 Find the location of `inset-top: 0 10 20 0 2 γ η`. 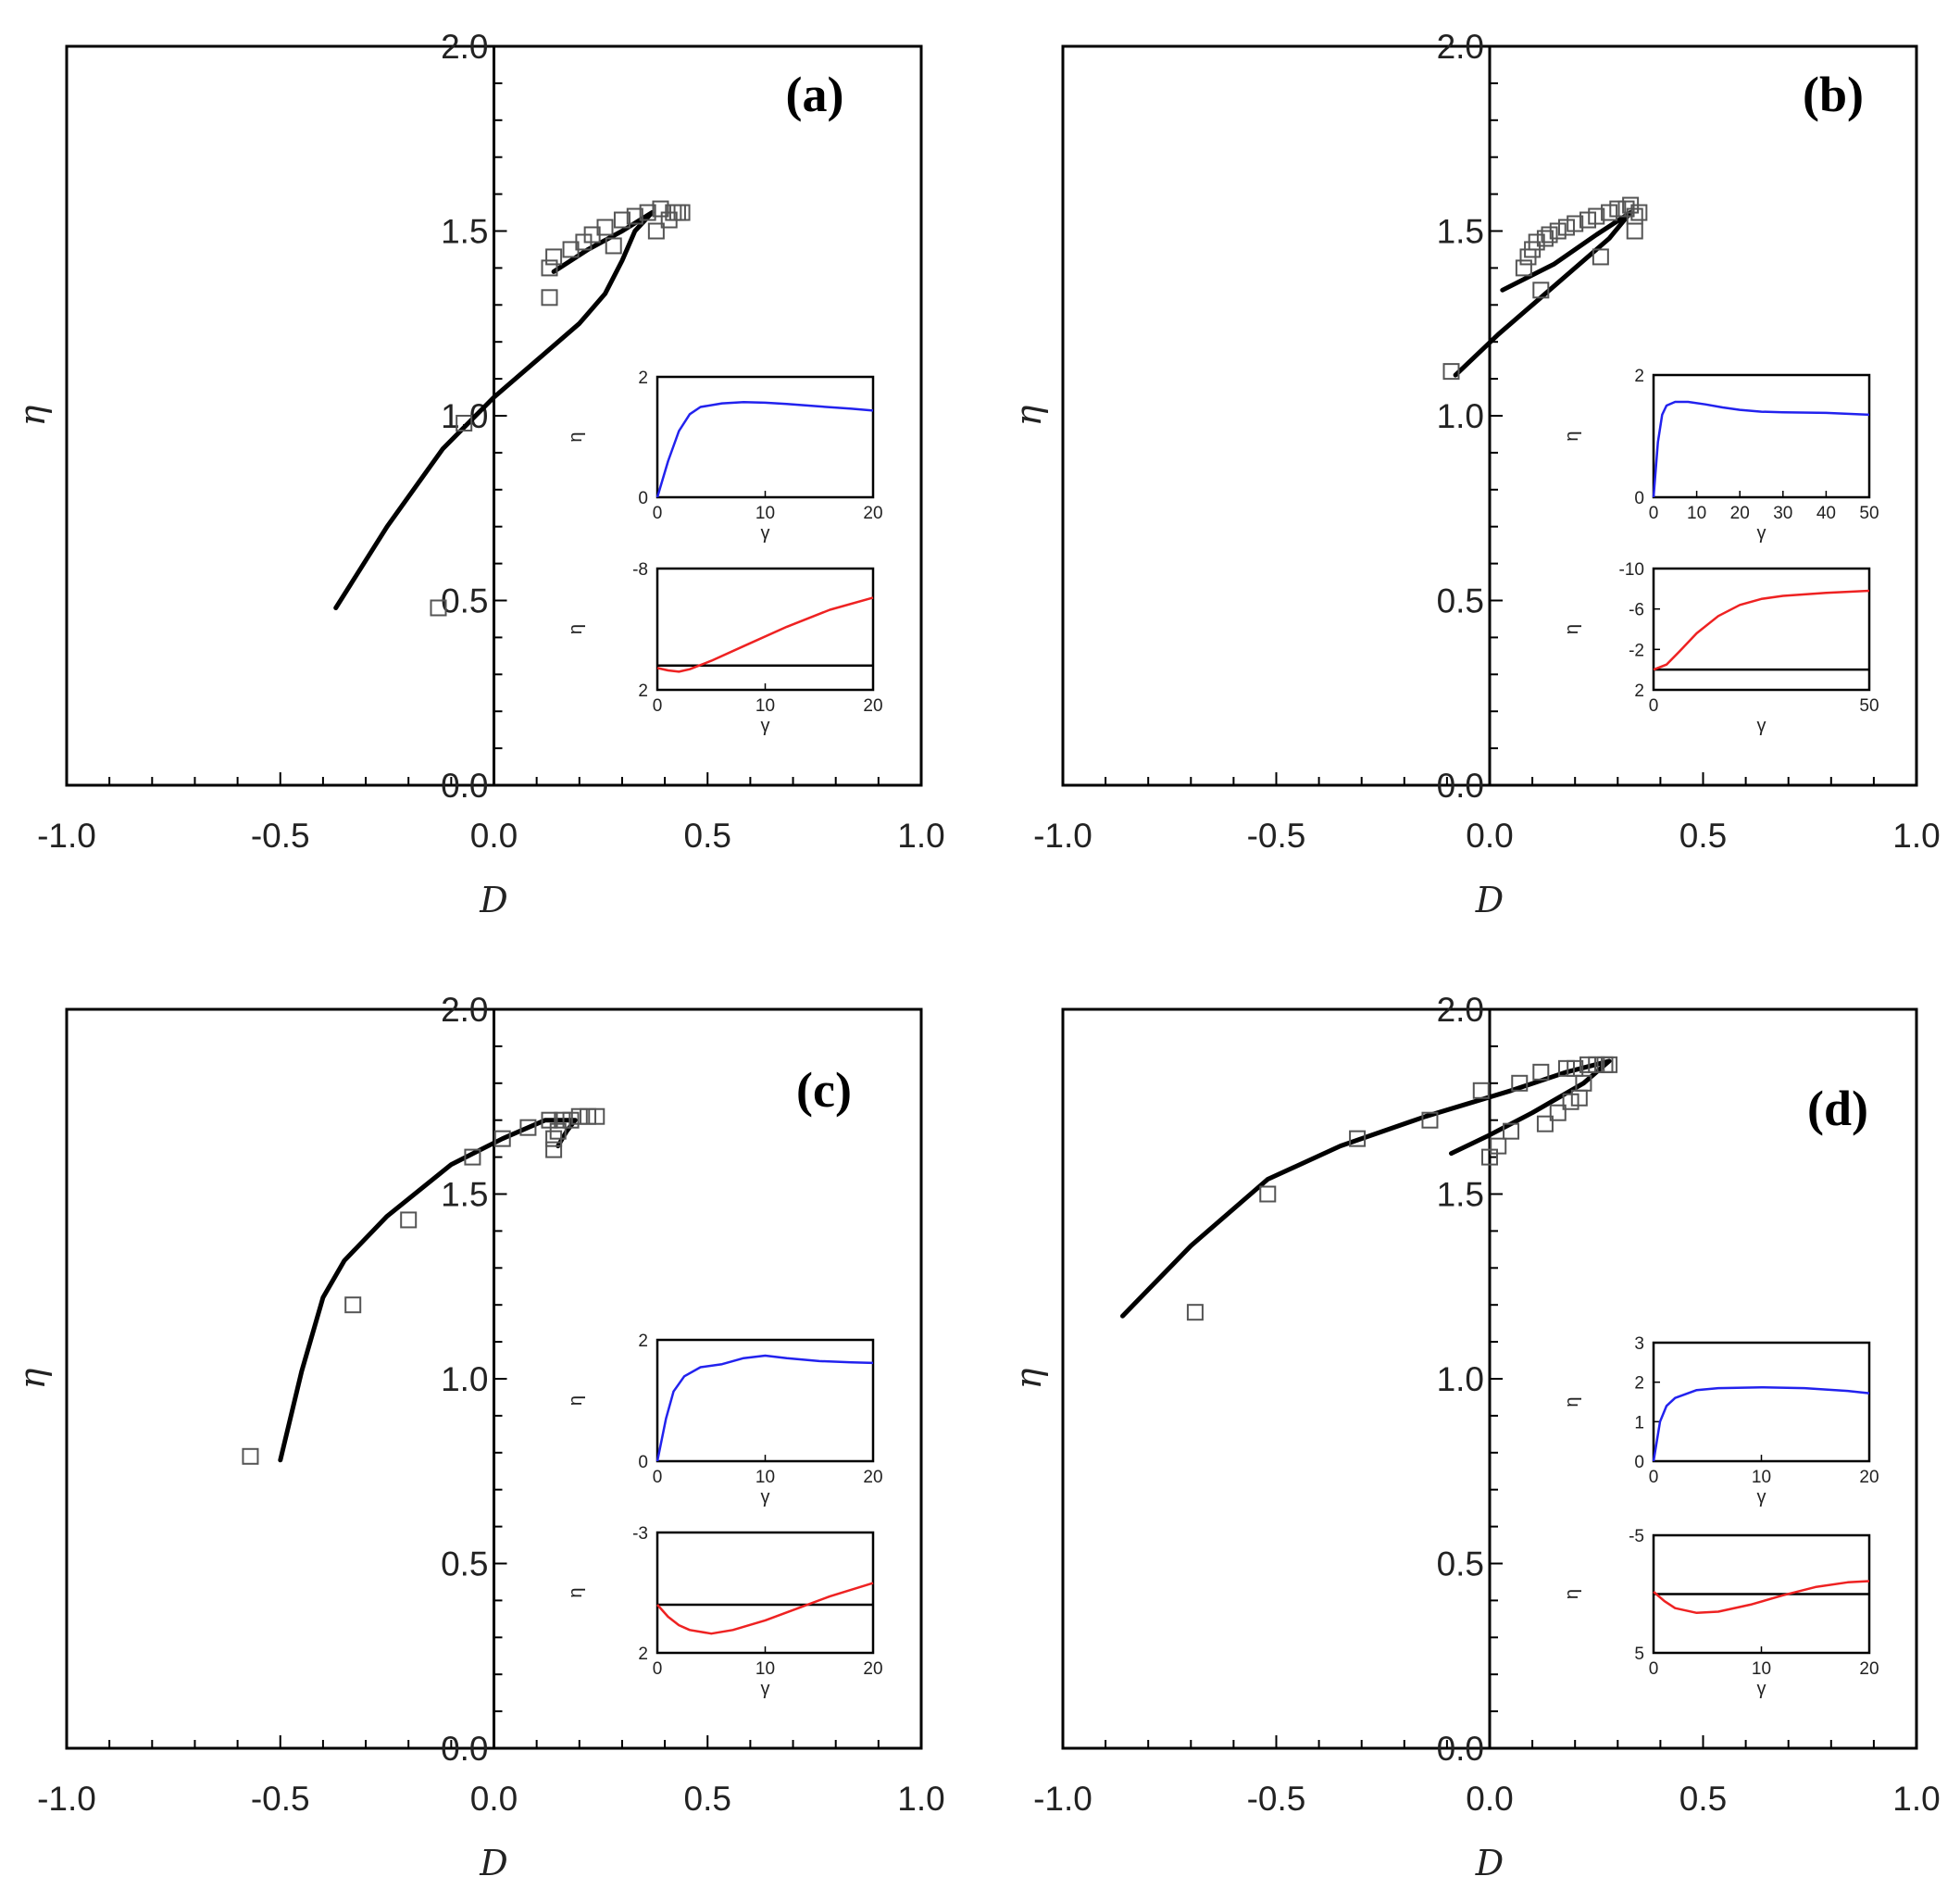

inset-top: 0 10 20 0 2 γ η is located at coordinates (724, 1419).